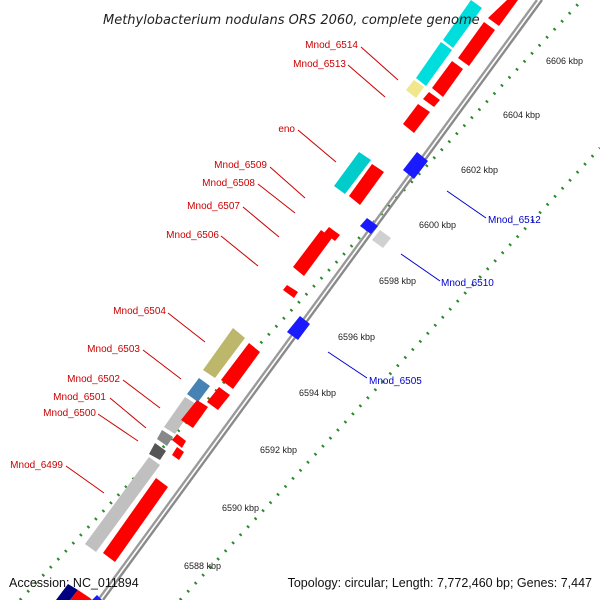 This screenshot has width=600, height=600. What do you see at coordinates (139, 311) in the screenshot?
I see `gene-label-mnod-6504: Mnod_6504` at bounding box center [139, 311].